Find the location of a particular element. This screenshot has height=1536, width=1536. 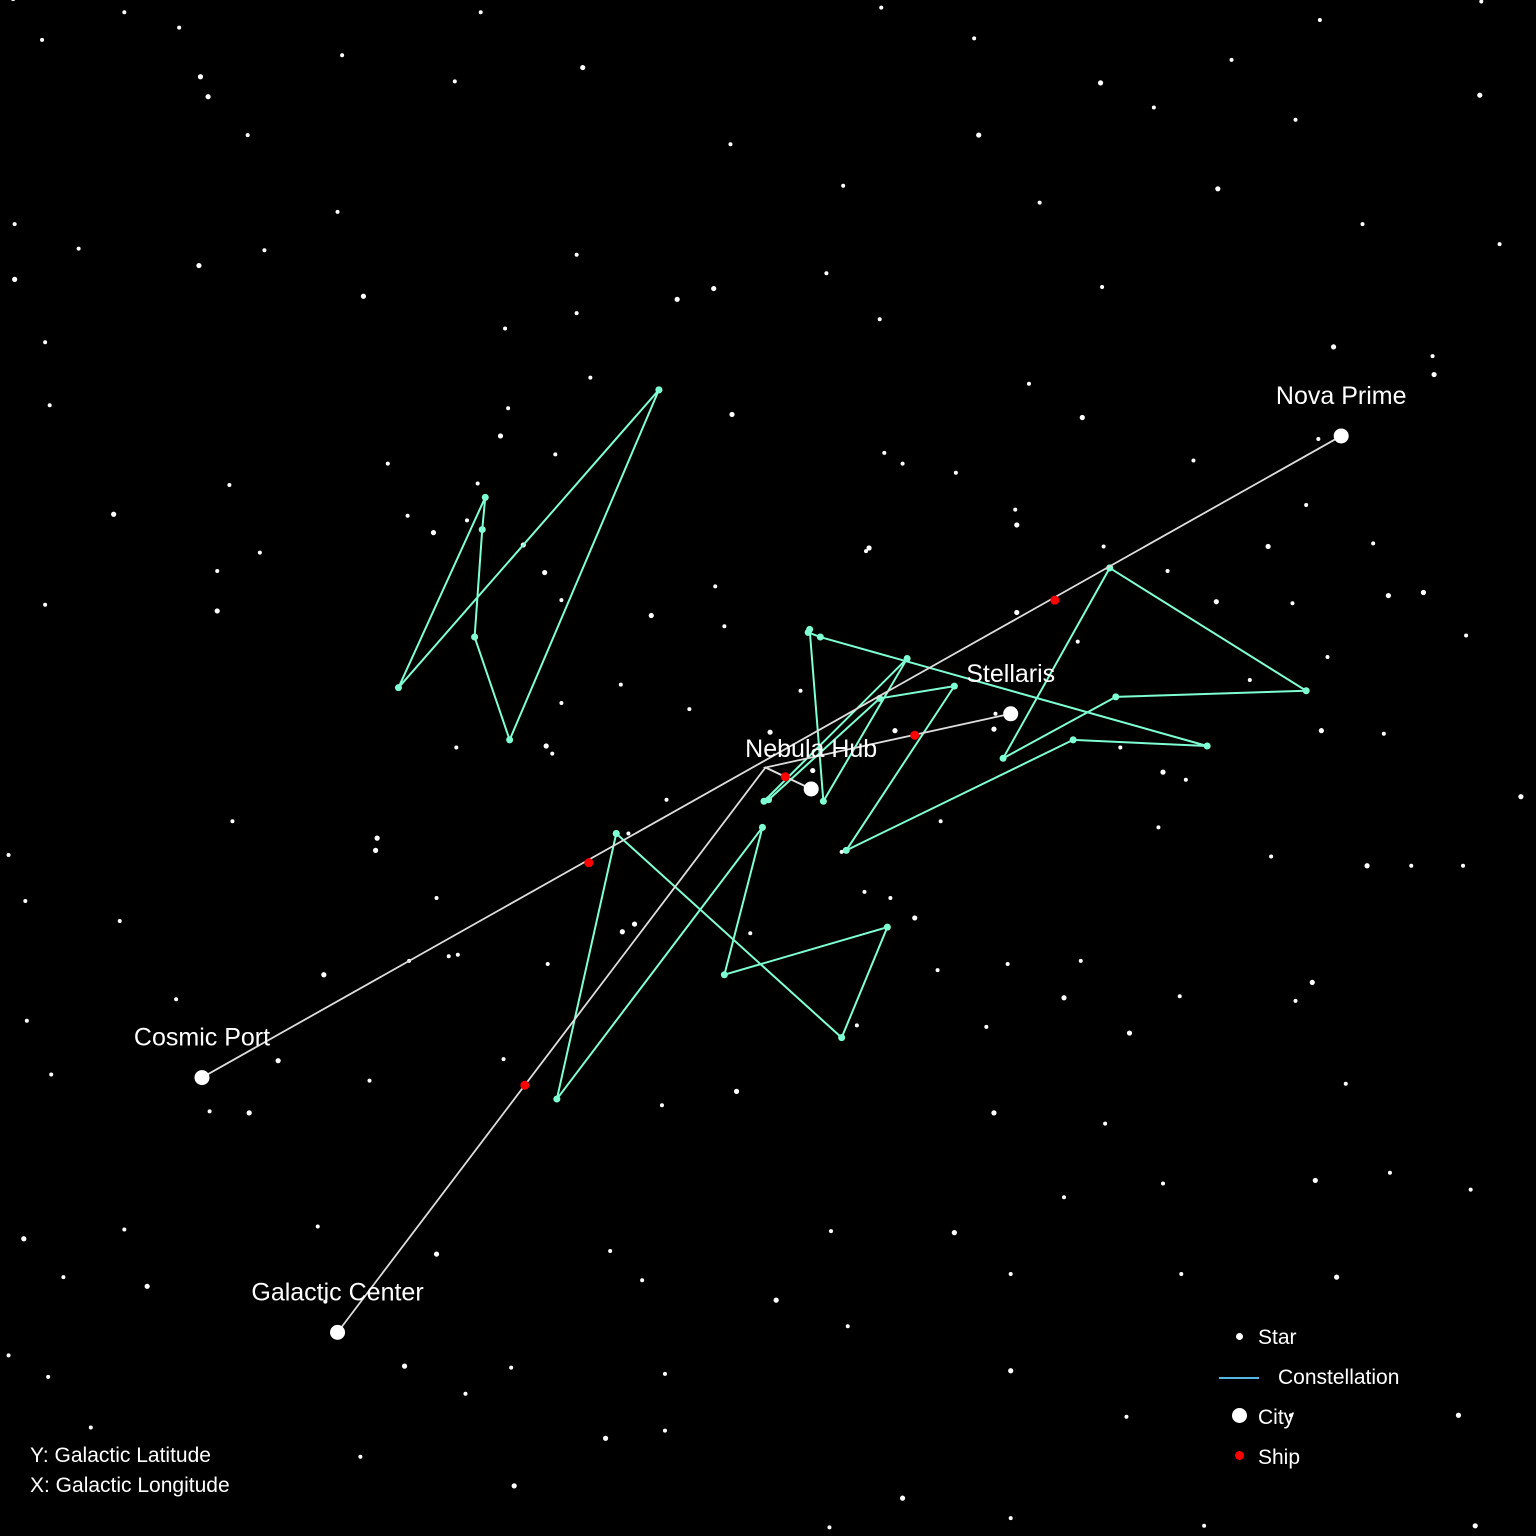

city-marker-stellaris is located at coordinates (1011, 714).